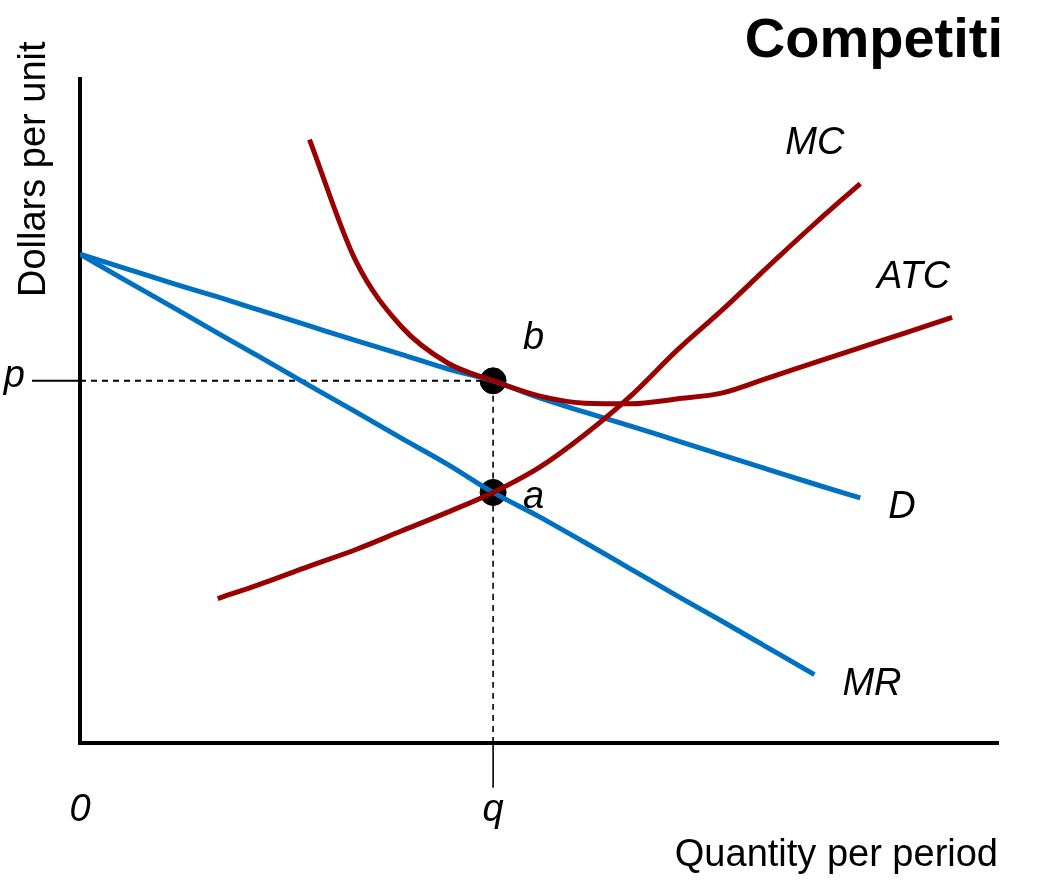  I want to click on series-label: ATC, so click(913, 275).